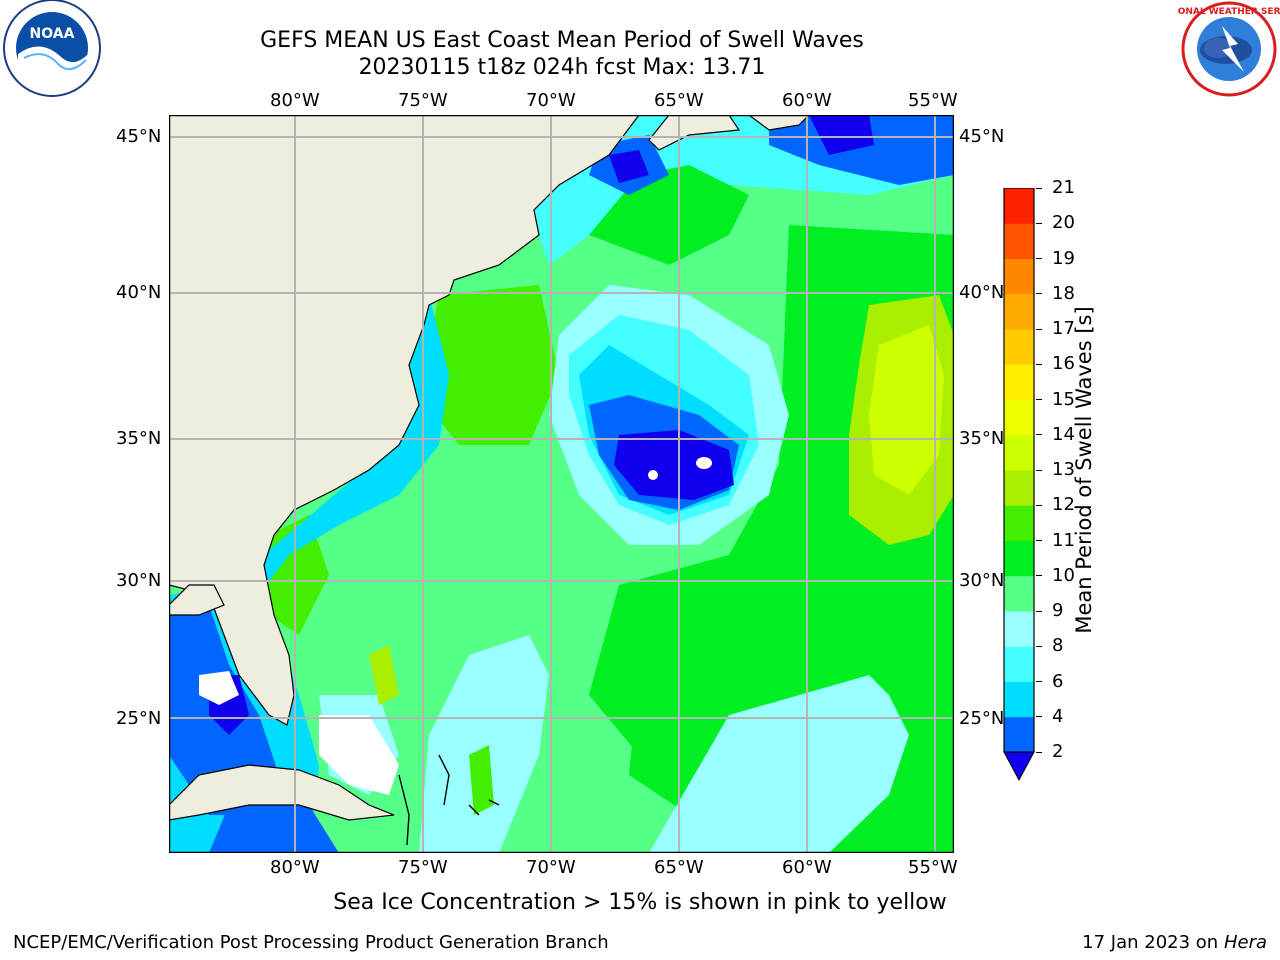  What do you see at coordinates (1063, 293) in the screenshot?
I see `colorbar-tick-label: 18` at bounding box center [1063, 293].